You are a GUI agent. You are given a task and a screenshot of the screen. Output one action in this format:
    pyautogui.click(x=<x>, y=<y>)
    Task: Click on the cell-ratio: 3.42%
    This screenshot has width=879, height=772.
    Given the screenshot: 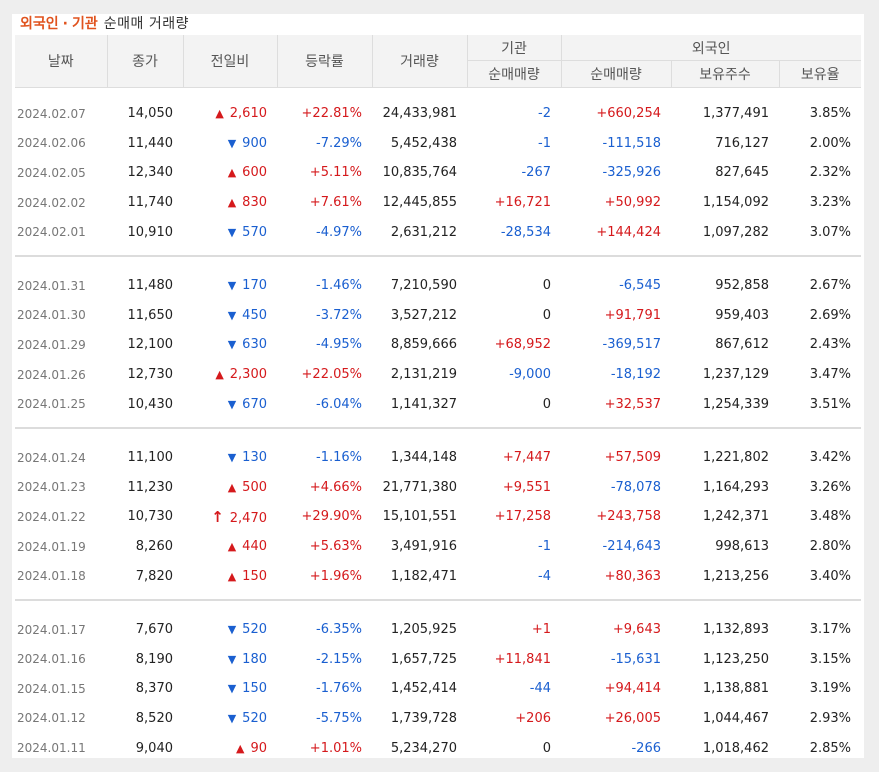 What is the action you would take?
    pyautogui.click(x=830, y=458)
    